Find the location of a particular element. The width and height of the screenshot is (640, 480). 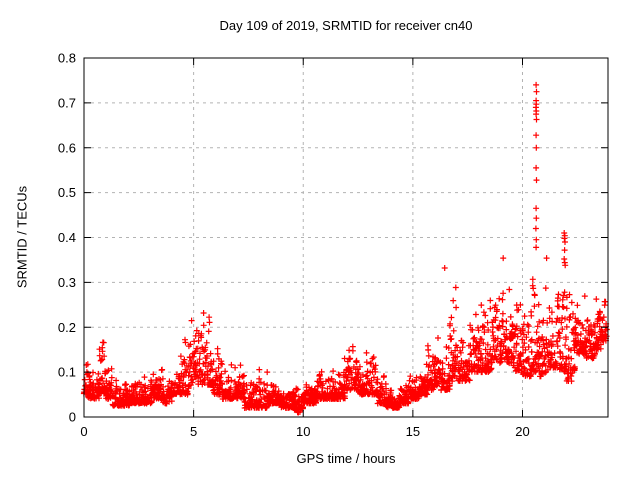

x-tick-label: 15 is located at coordinates (413, 431).